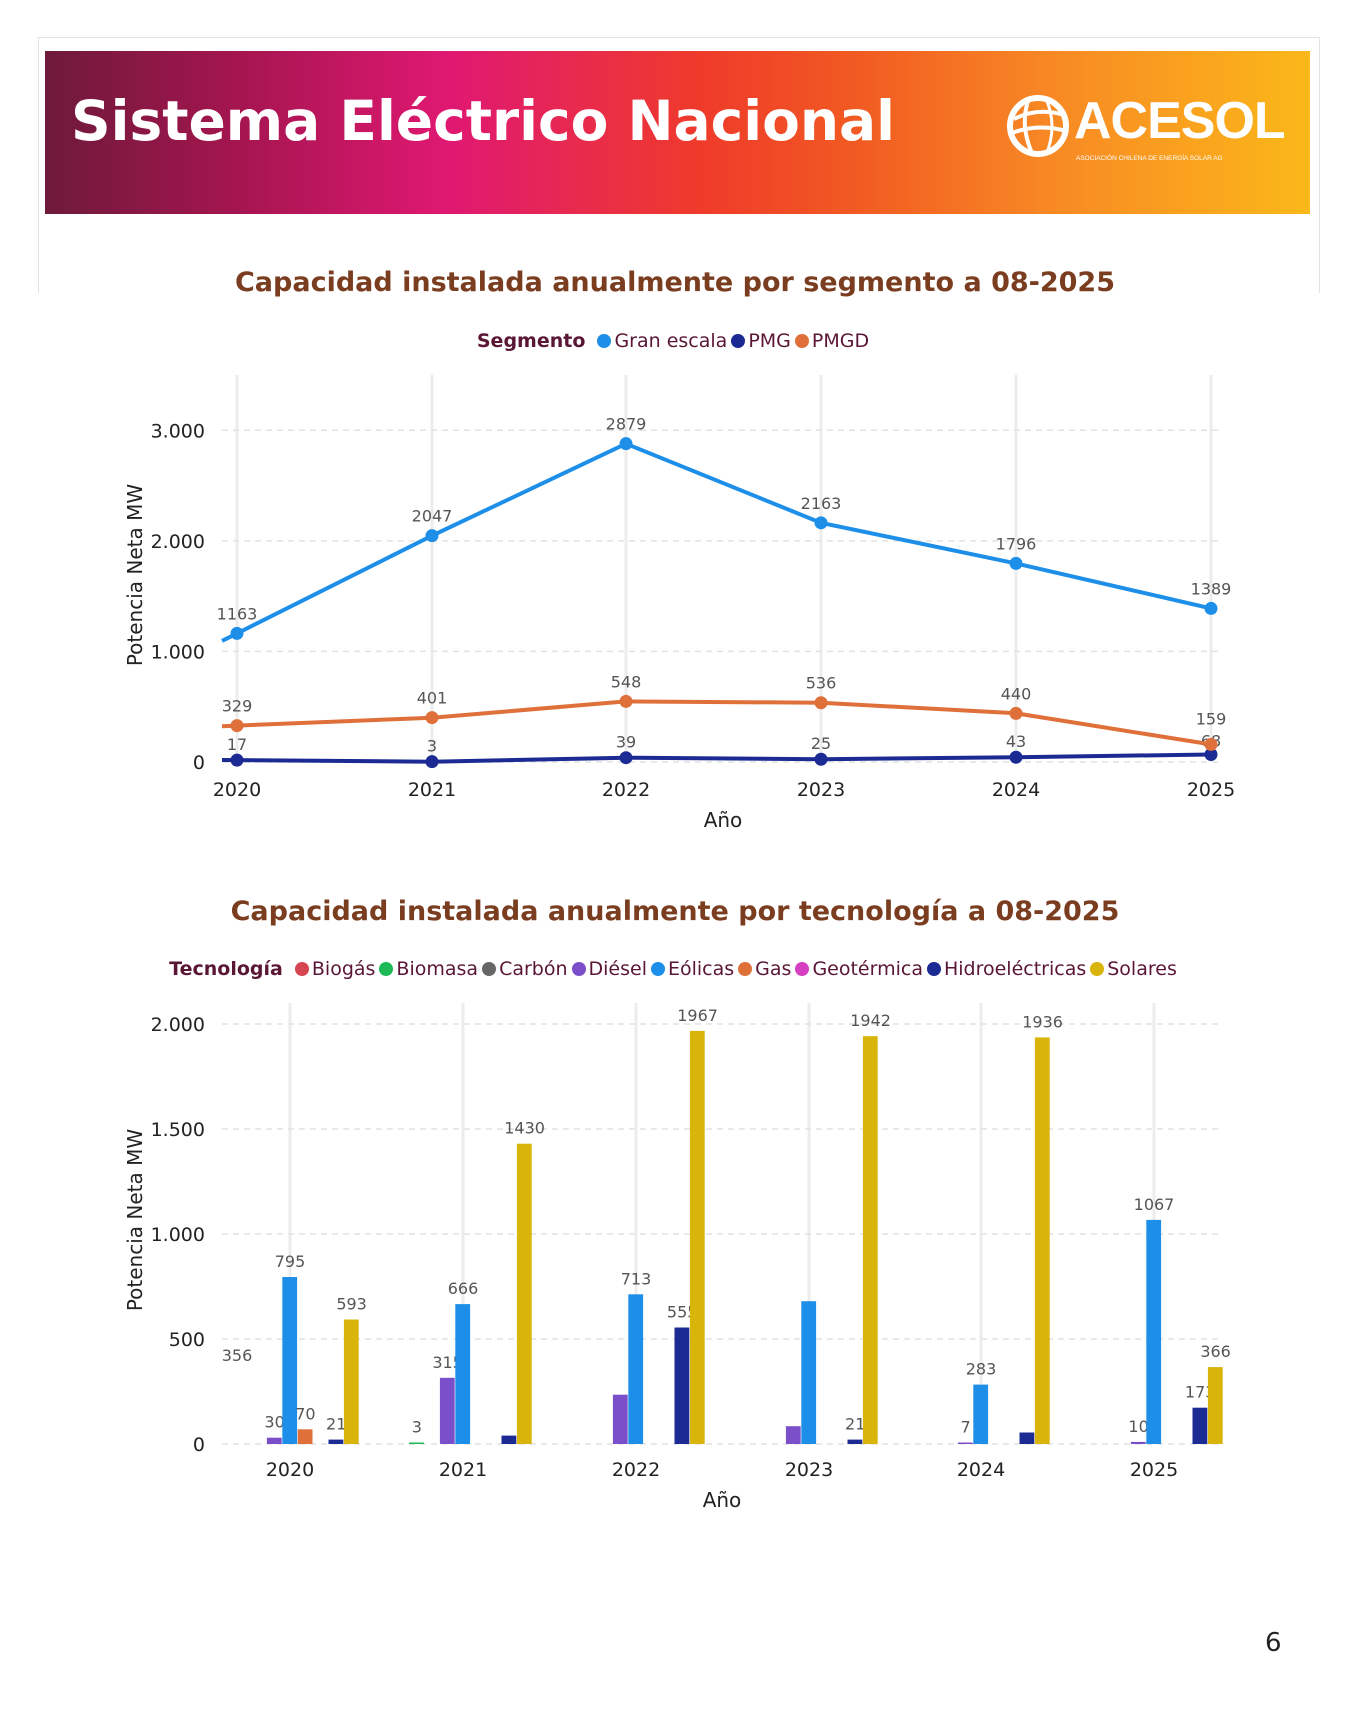  I want to click on x-tick-label: 2023, so click(821, 790).